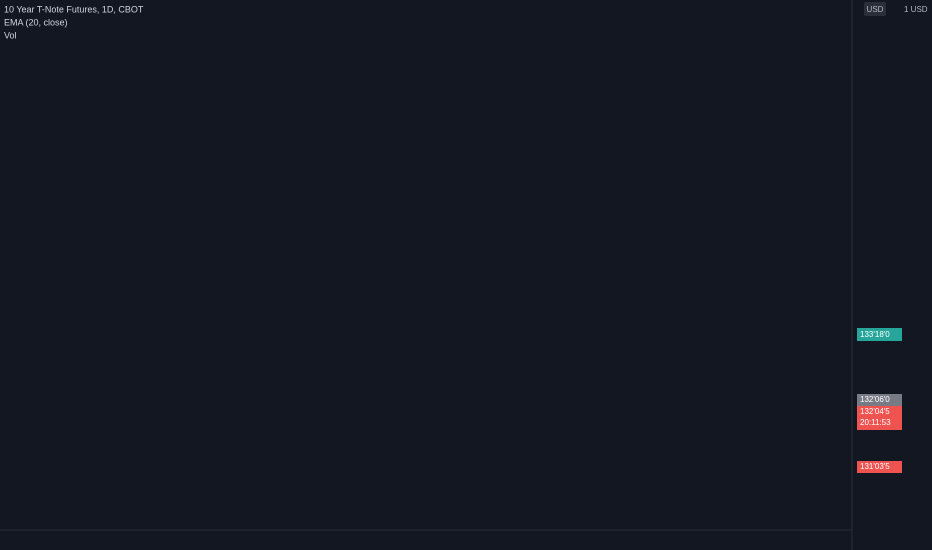  What do you see at coordinates (74, 9) in the screenshot?
I see `chart-title: 10 Year T-Note Futures, 1D, CBOT` at bounding box center [74, 9].